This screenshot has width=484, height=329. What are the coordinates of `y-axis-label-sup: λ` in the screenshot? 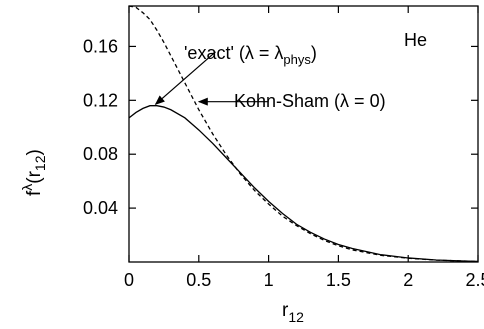 It's located at (27, 187).